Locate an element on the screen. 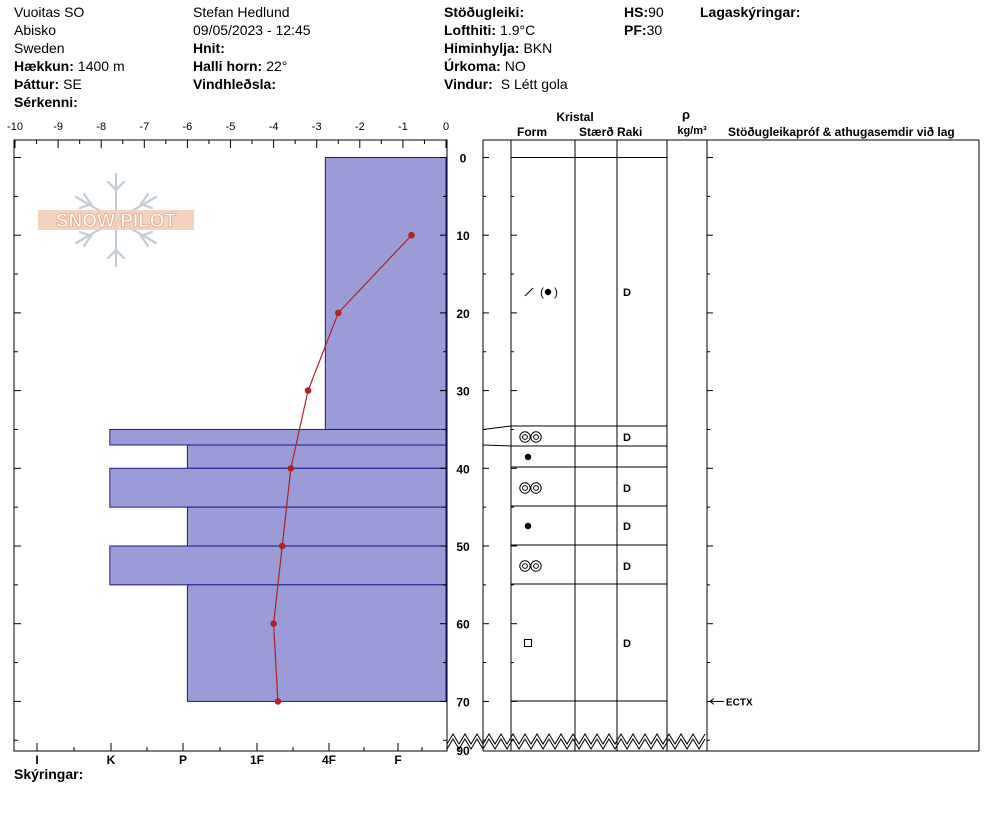 This screenshot has height=840, width=994. snow-height: HS:90 is located at coordinates (644, 12).